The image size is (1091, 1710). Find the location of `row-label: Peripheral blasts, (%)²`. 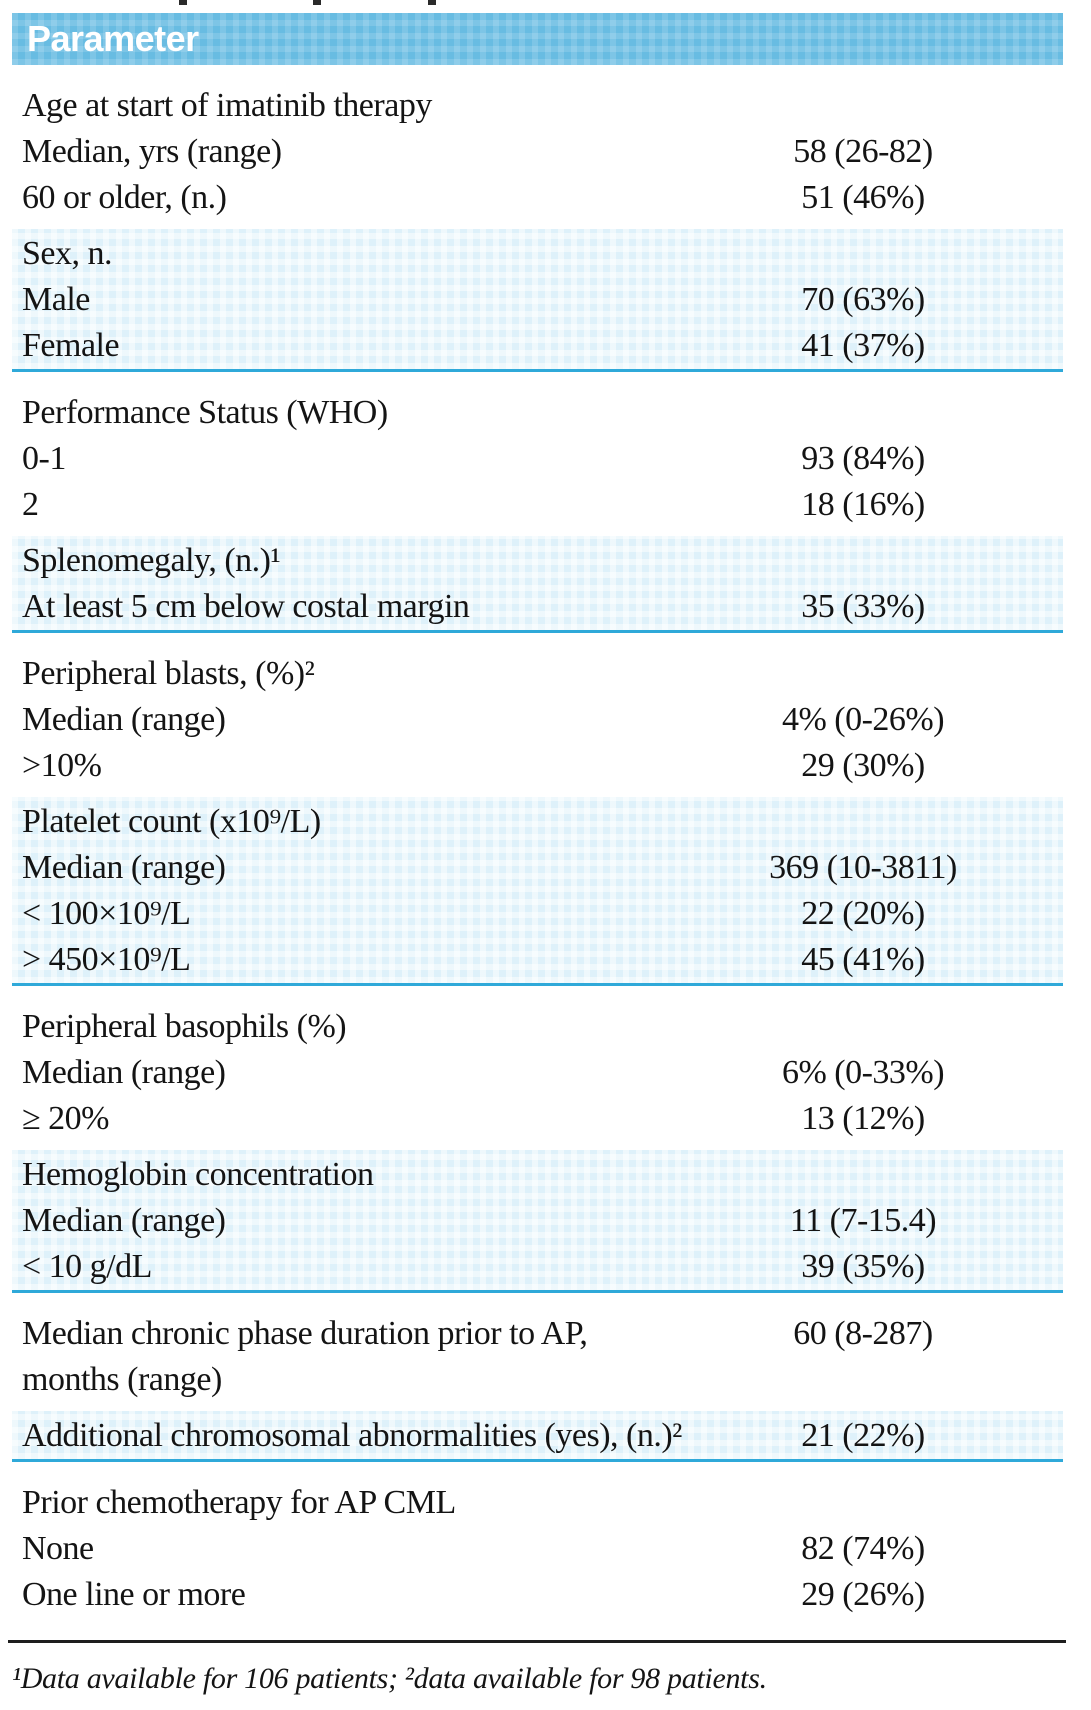

row-label: Peripheral blasts, (%)² is located at coordinates (168, 673).